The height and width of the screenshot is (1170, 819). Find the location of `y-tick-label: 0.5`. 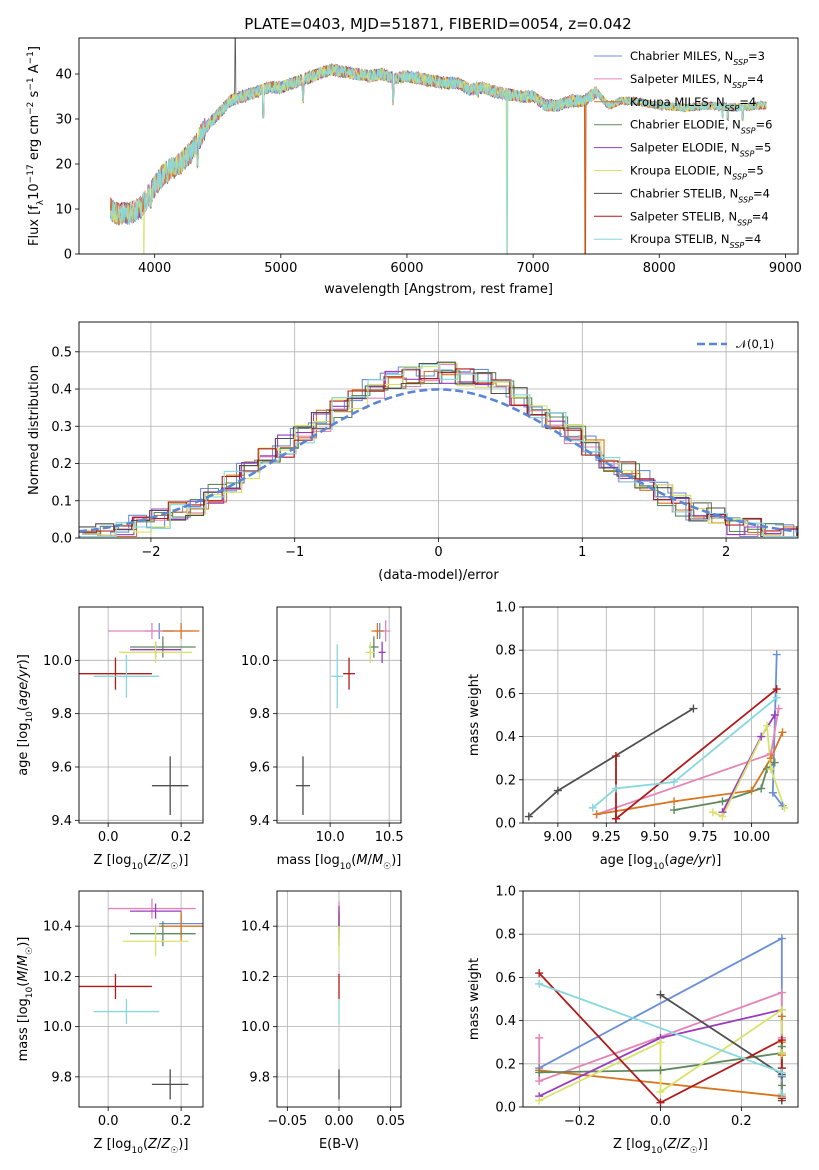

y-tick-label: 0.5 is located at coordinates (61, 352).